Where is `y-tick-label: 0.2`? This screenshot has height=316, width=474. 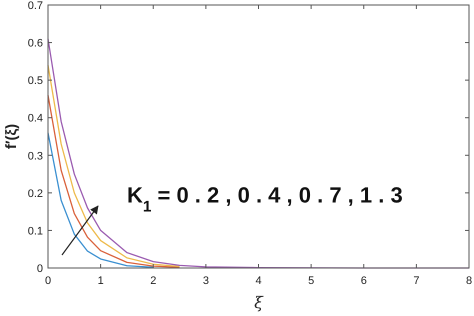
y-tick-label: 0.2 is located at coordinates (35, 194).